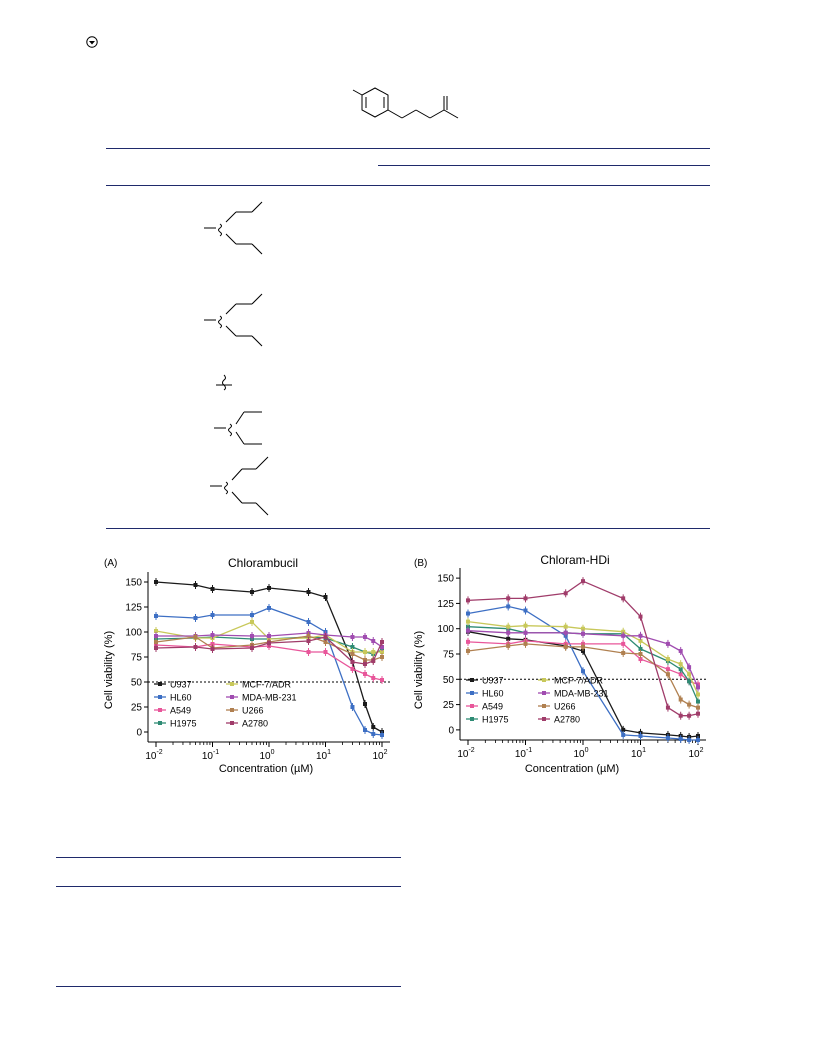 The width and height of the screenshot is (816, 1056). I want to click on arrow-circle-icon, so click(92, 41).